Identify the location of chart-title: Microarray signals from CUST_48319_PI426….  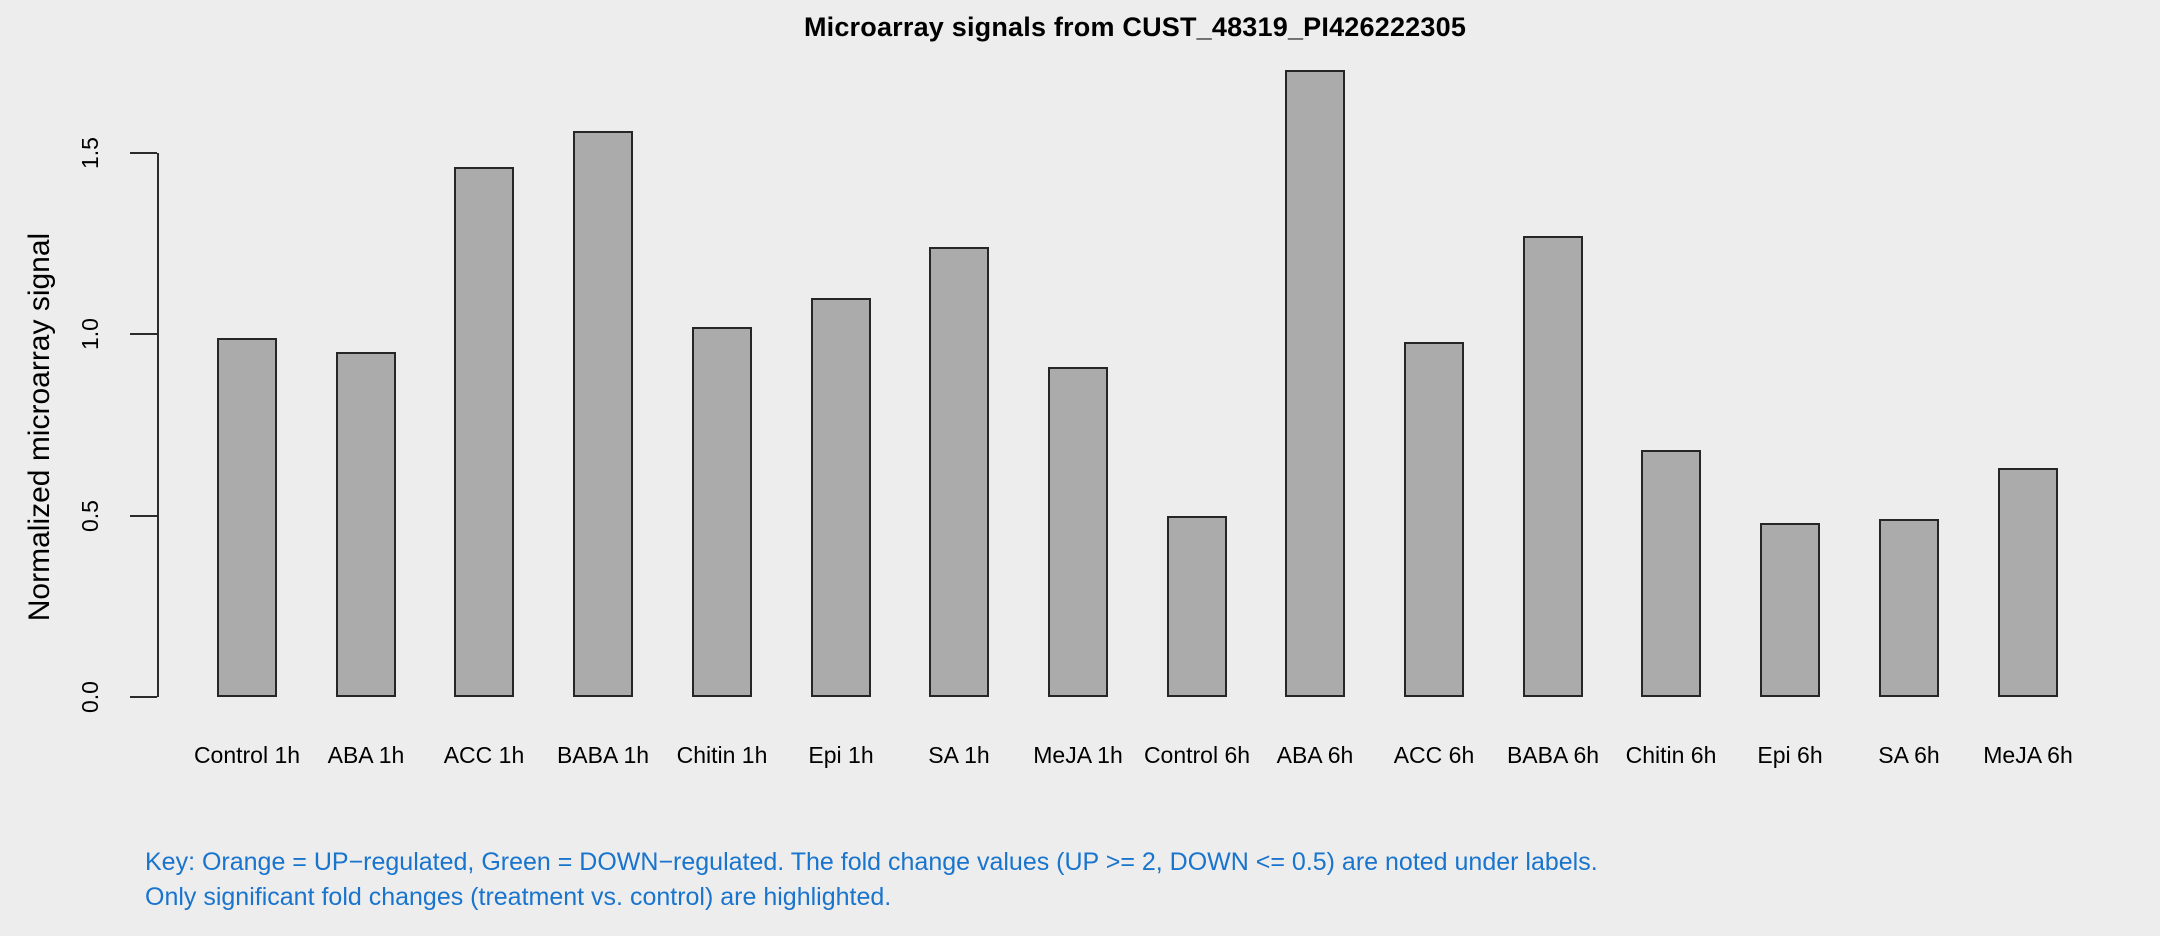
(1135, 27).